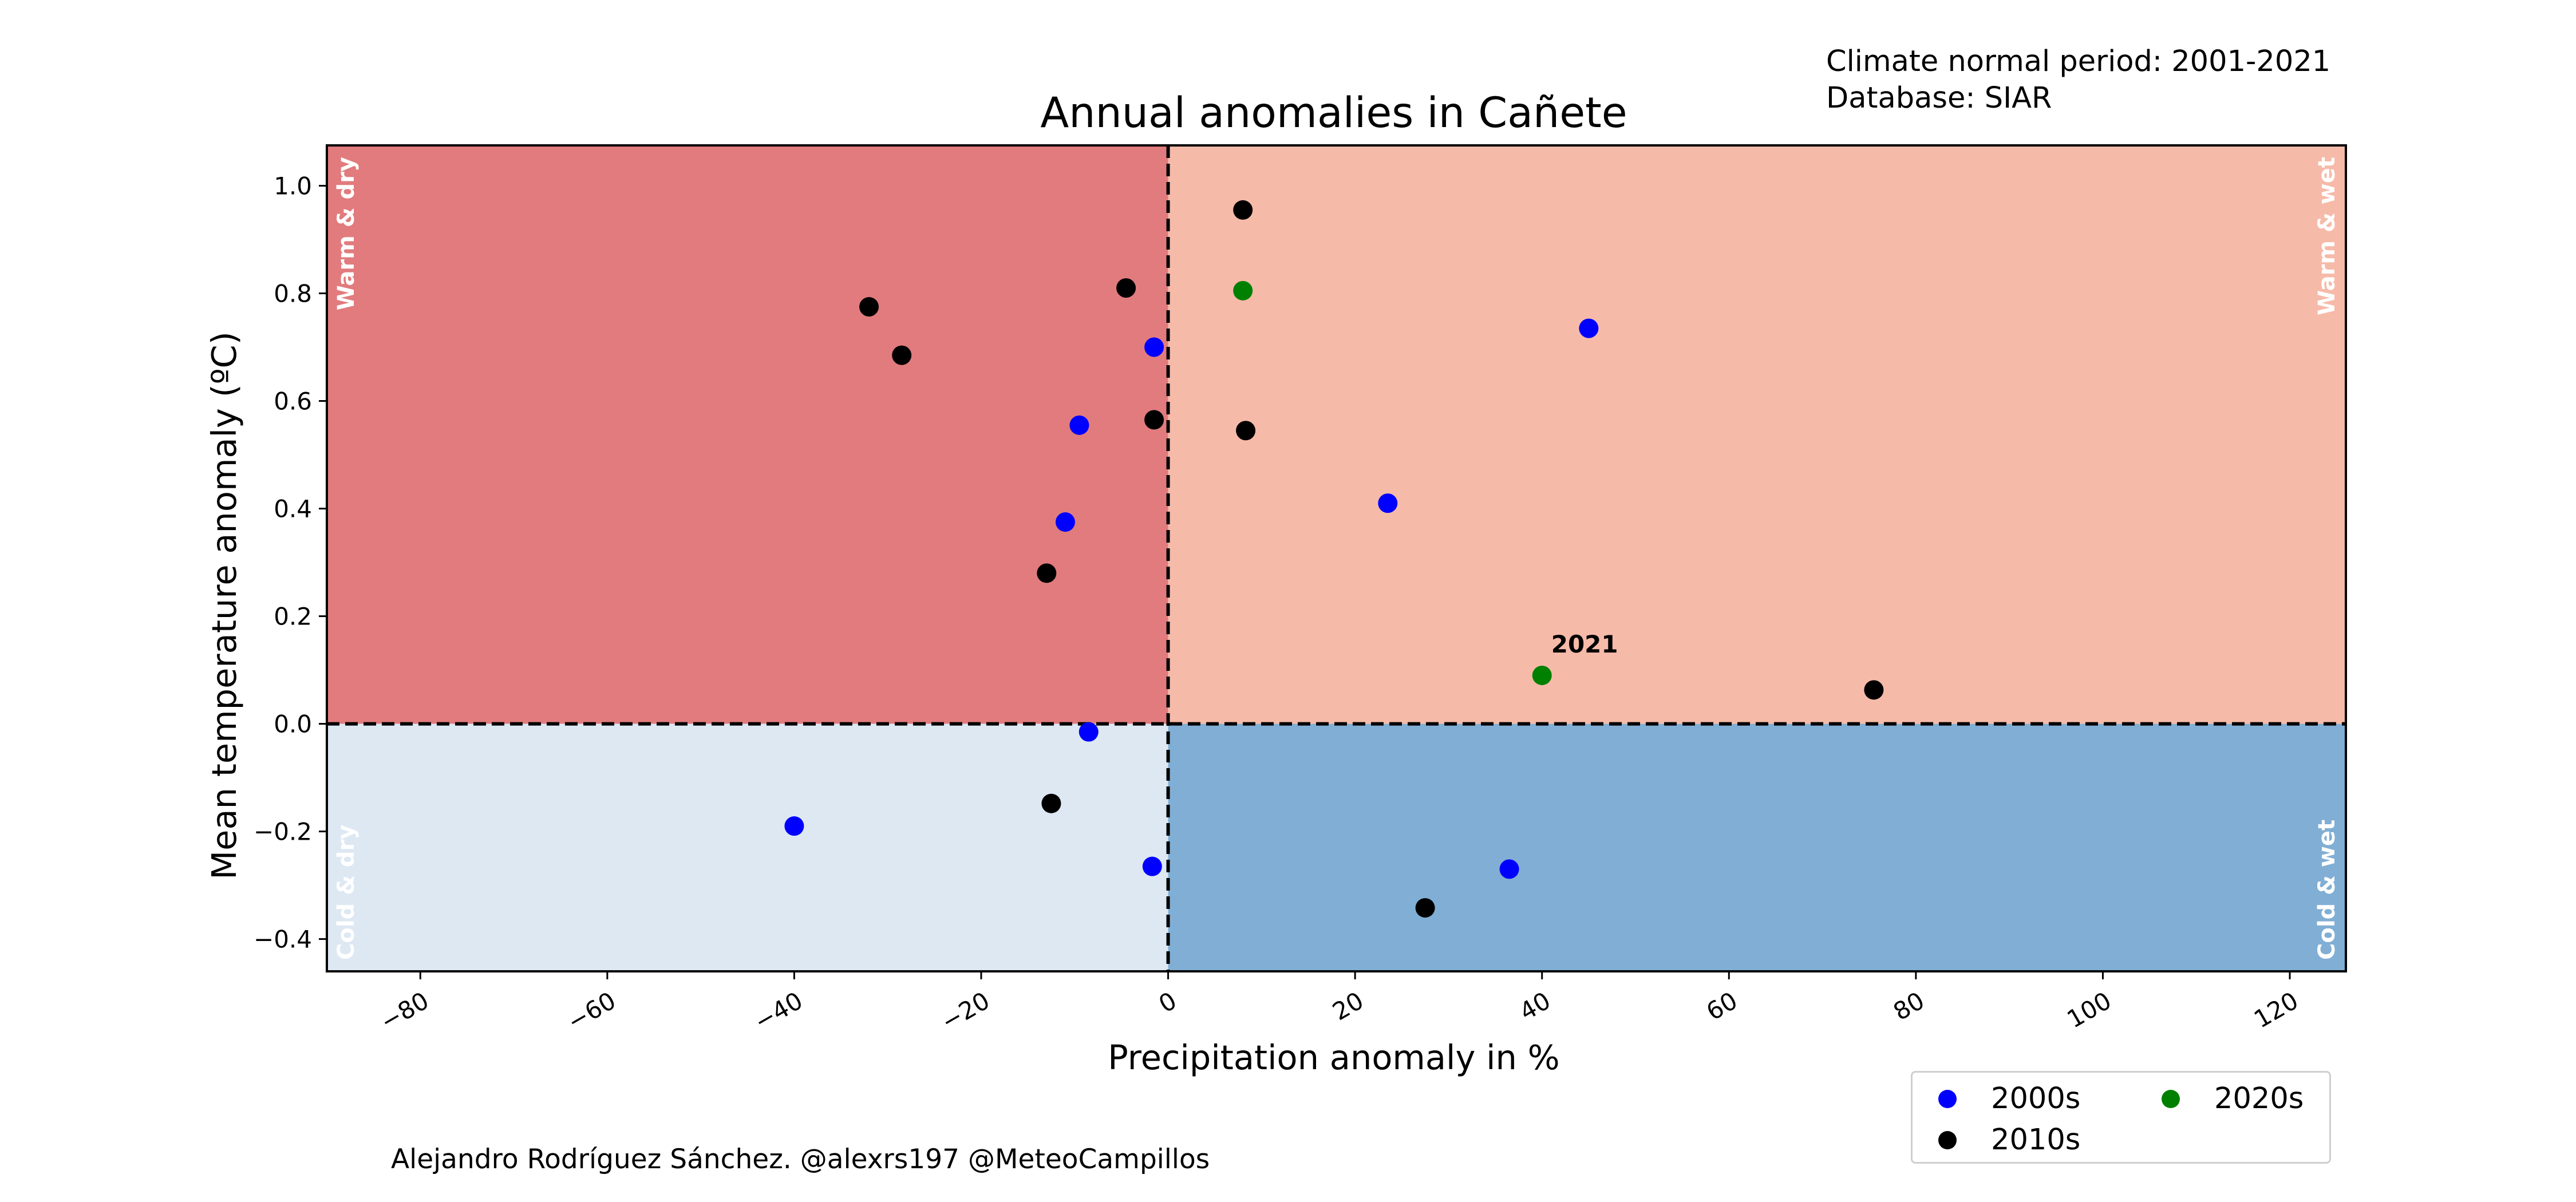 The image size is (2576, 1202). I want to click on x-tick-label: 120, so click(2276, 1010).